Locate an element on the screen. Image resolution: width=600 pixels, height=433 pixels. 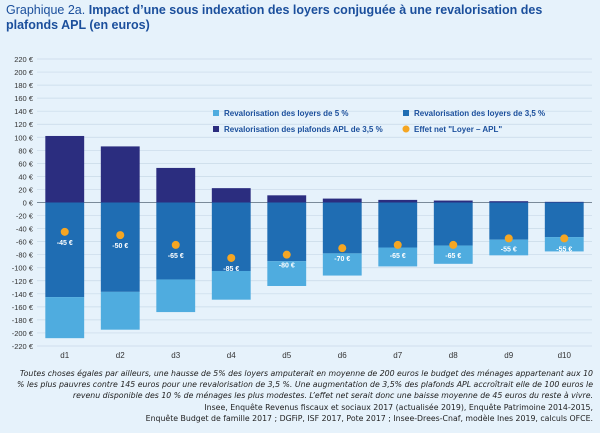
legend-label: Revalorisation des loyers de 3,5 % is located at coordinates (479, 113).